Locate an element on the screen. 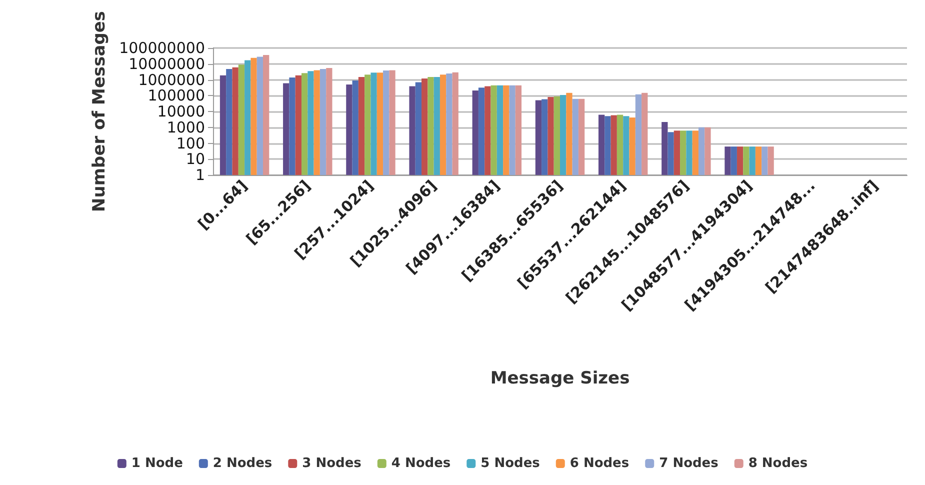 The image size is (925, 485). legend-label: 4 Nodes is located at coordinates (421, 463).